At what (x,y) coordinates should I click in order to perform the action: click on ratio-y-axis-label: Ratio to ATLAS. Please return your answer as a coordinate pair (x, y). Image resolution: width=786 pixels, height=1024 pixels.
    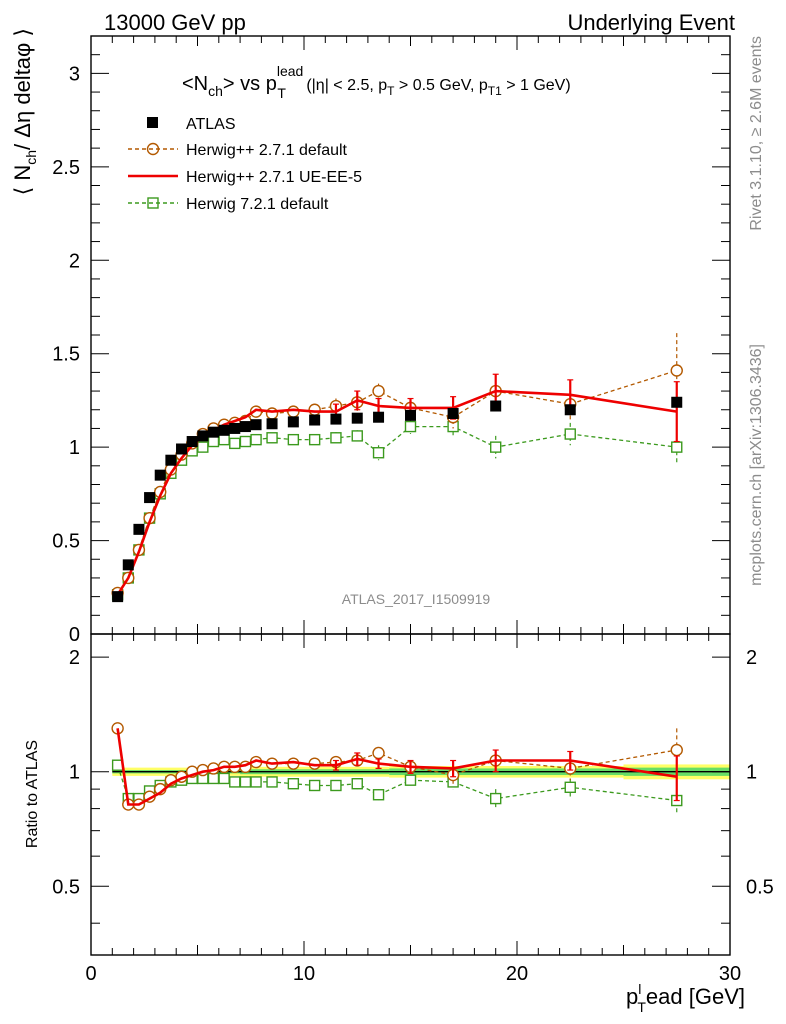
    Looking at the image, I should click on (32, 794).